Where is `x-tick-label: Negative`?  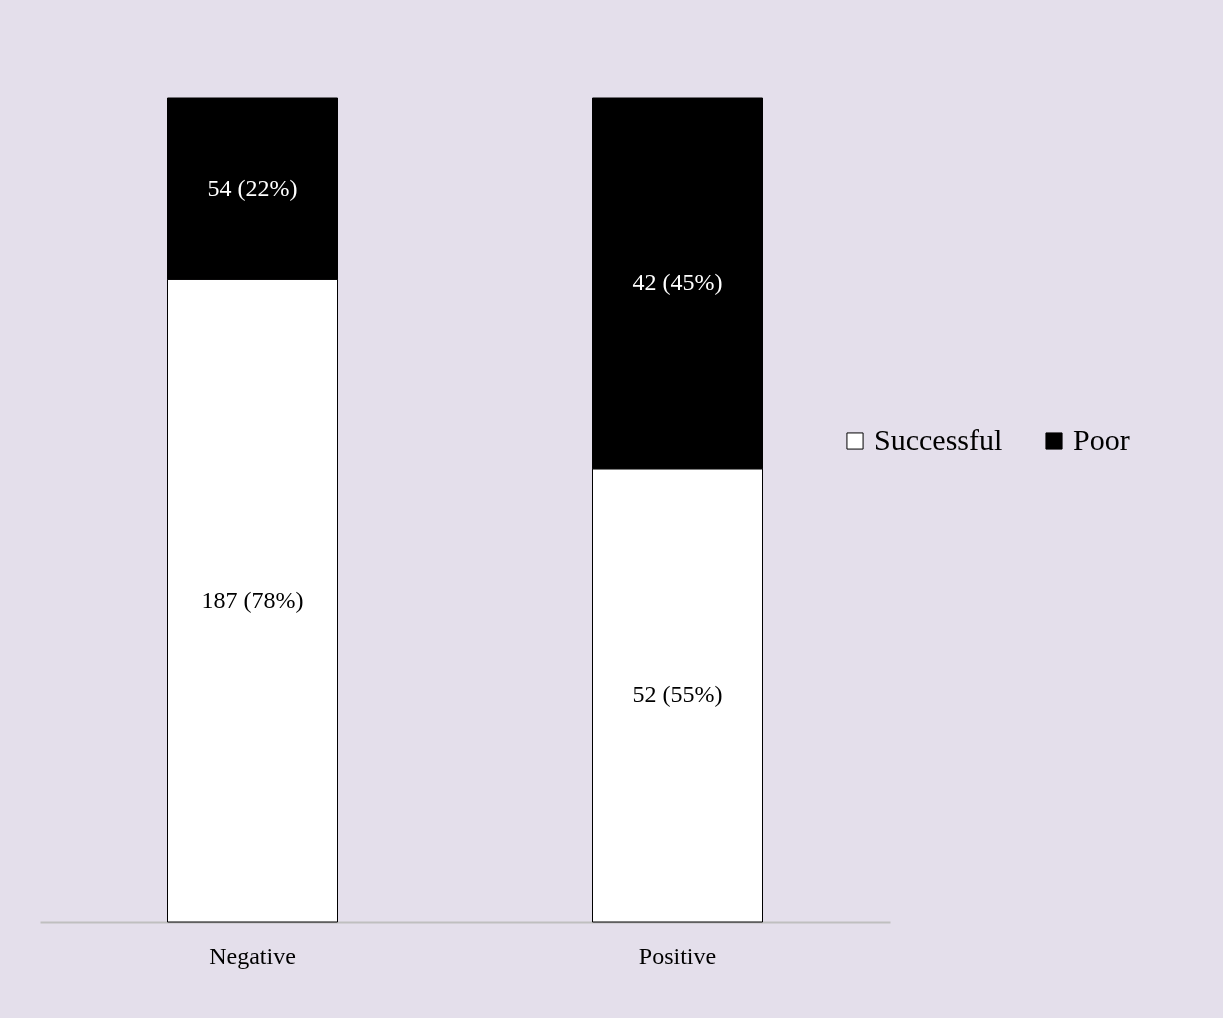 x-tick-label: Negative is located at coordinates (252, 955).